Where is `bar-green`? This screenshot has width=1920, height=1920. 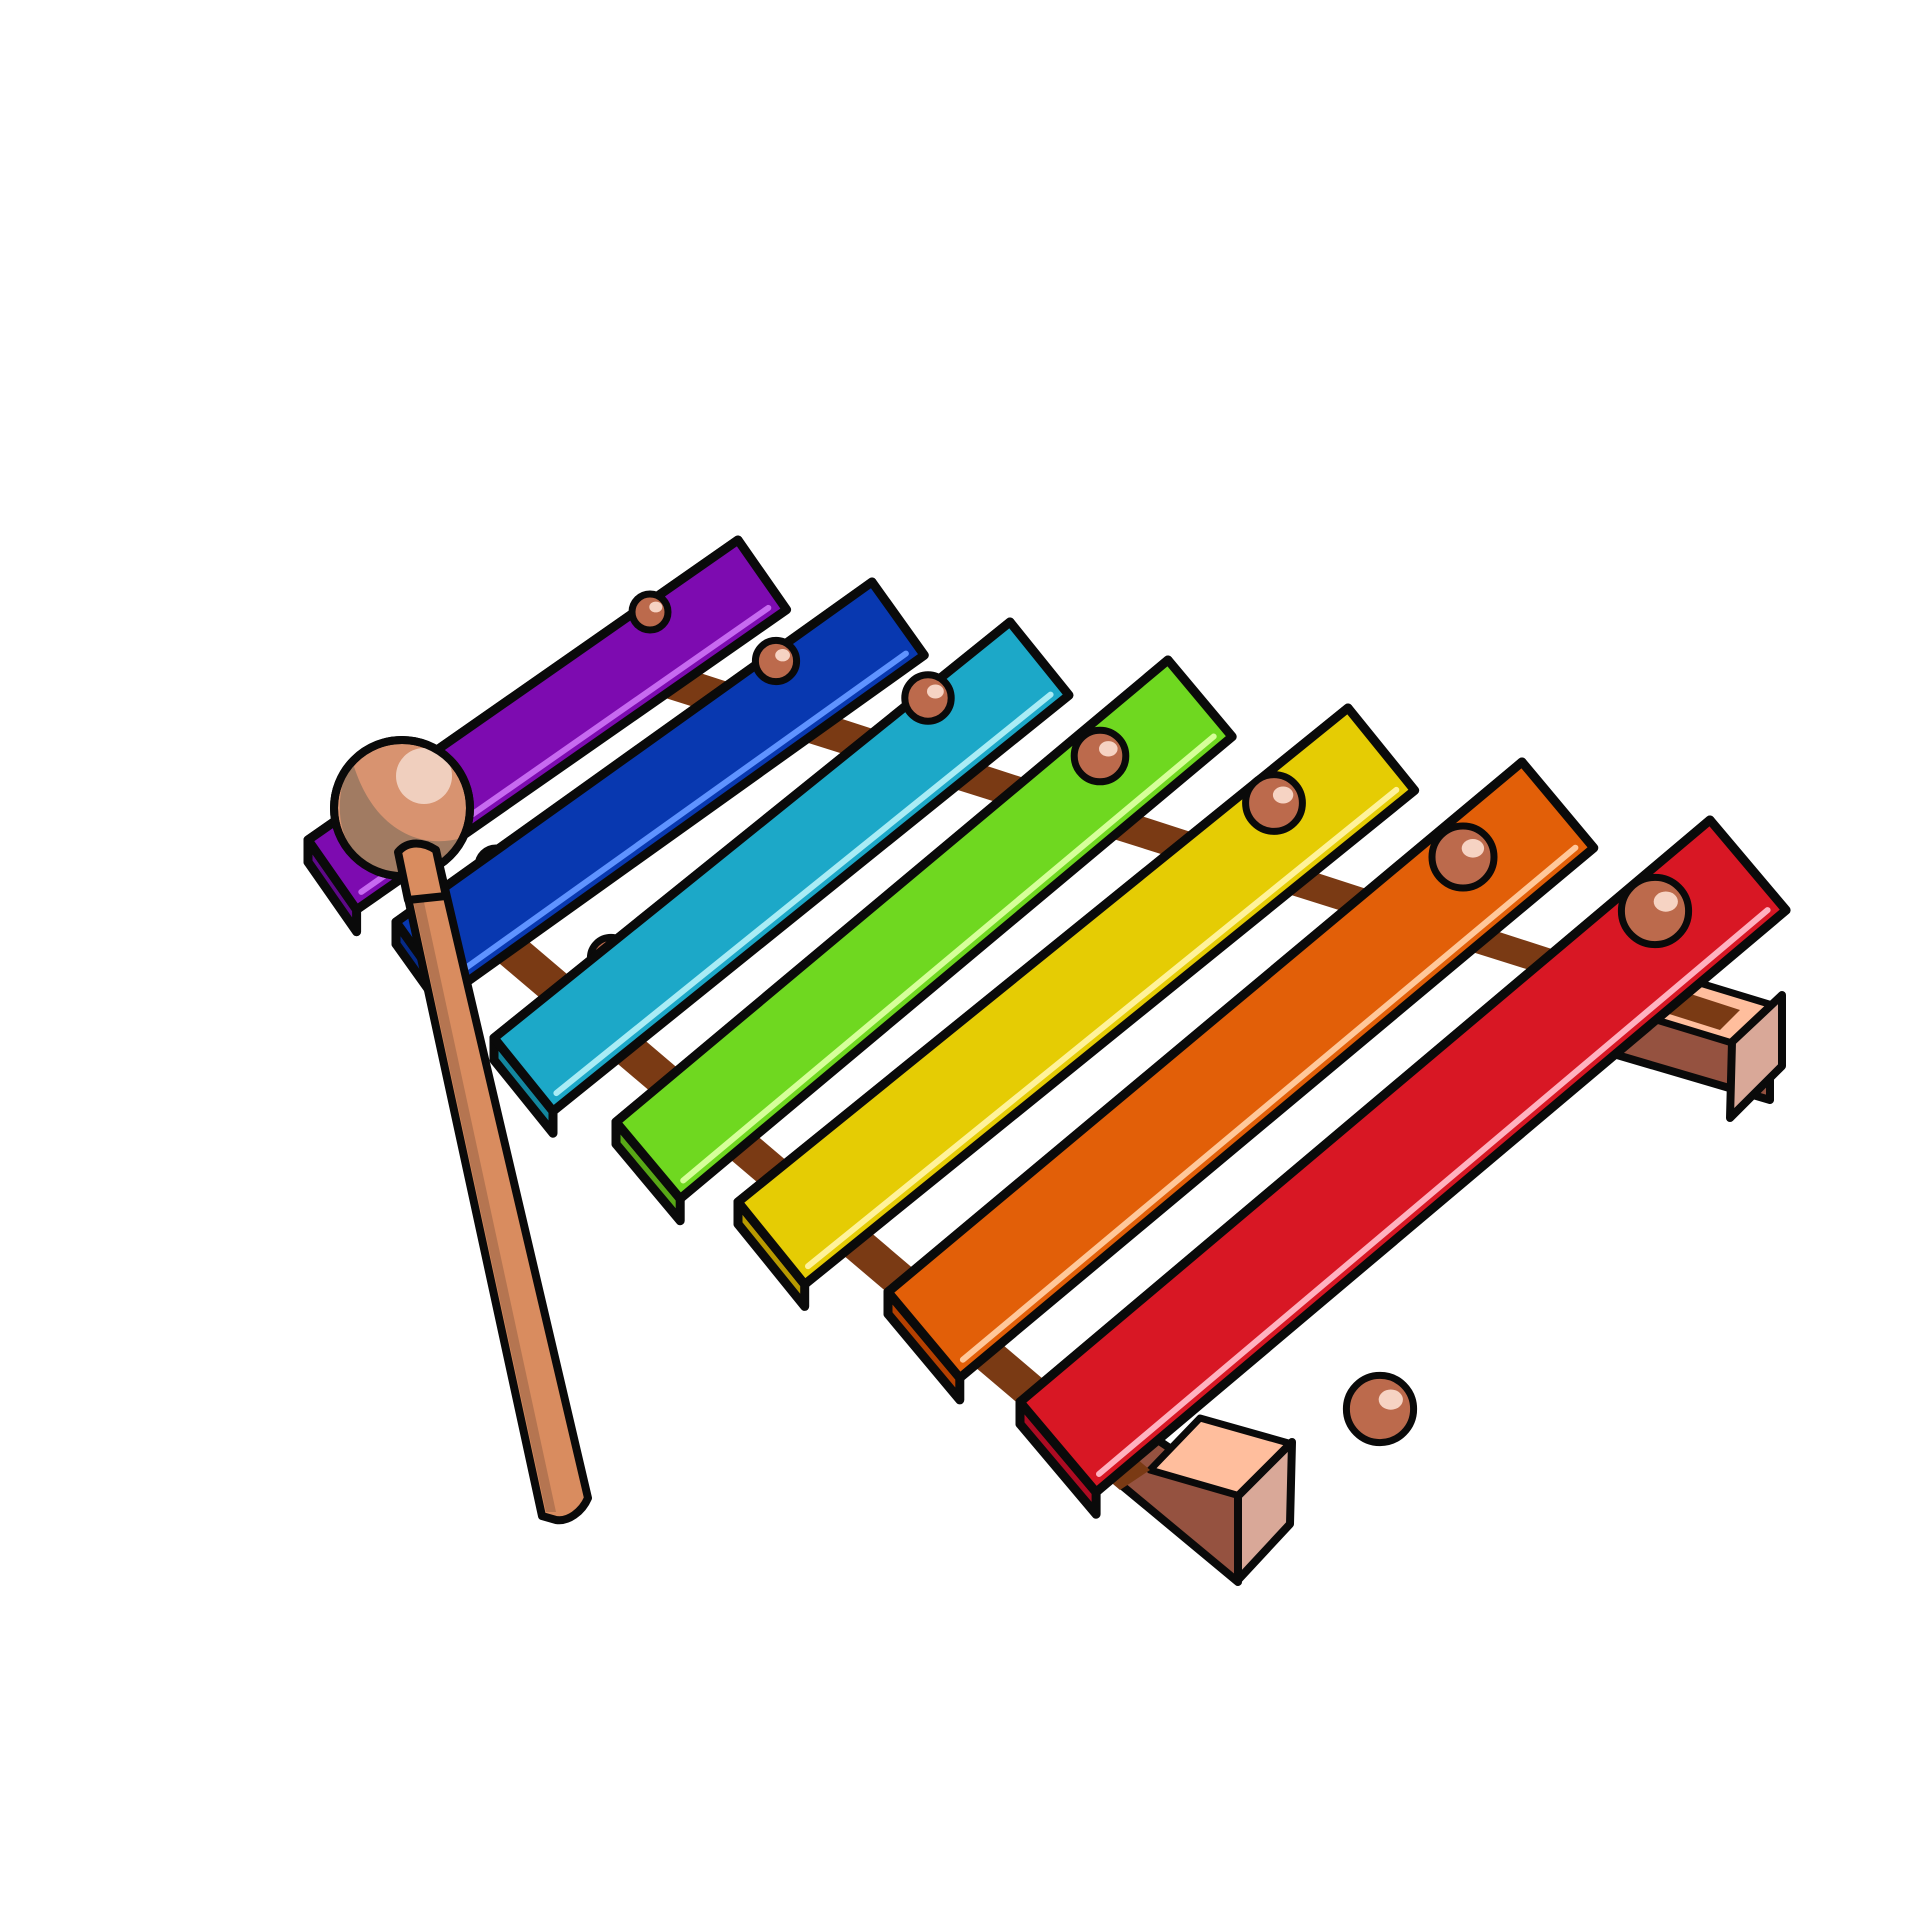
bar-green is located at coordinates (924, 940).